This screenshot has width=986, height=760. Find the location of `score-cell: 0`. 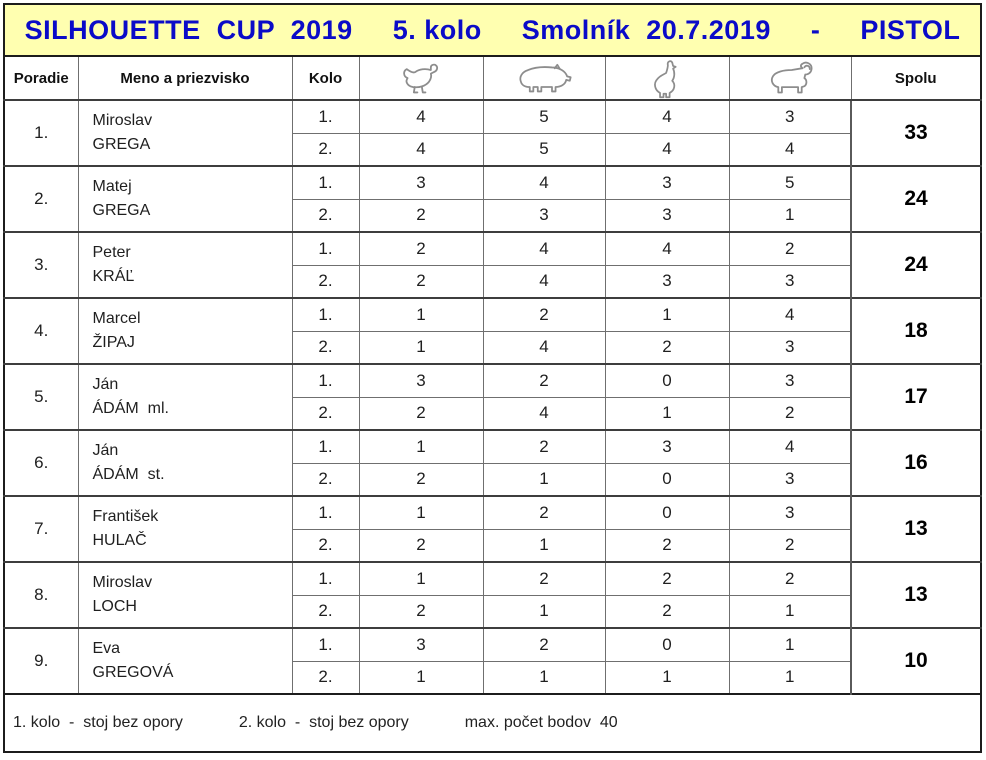

score-cell: 0 is located at coordinates (667, 380).